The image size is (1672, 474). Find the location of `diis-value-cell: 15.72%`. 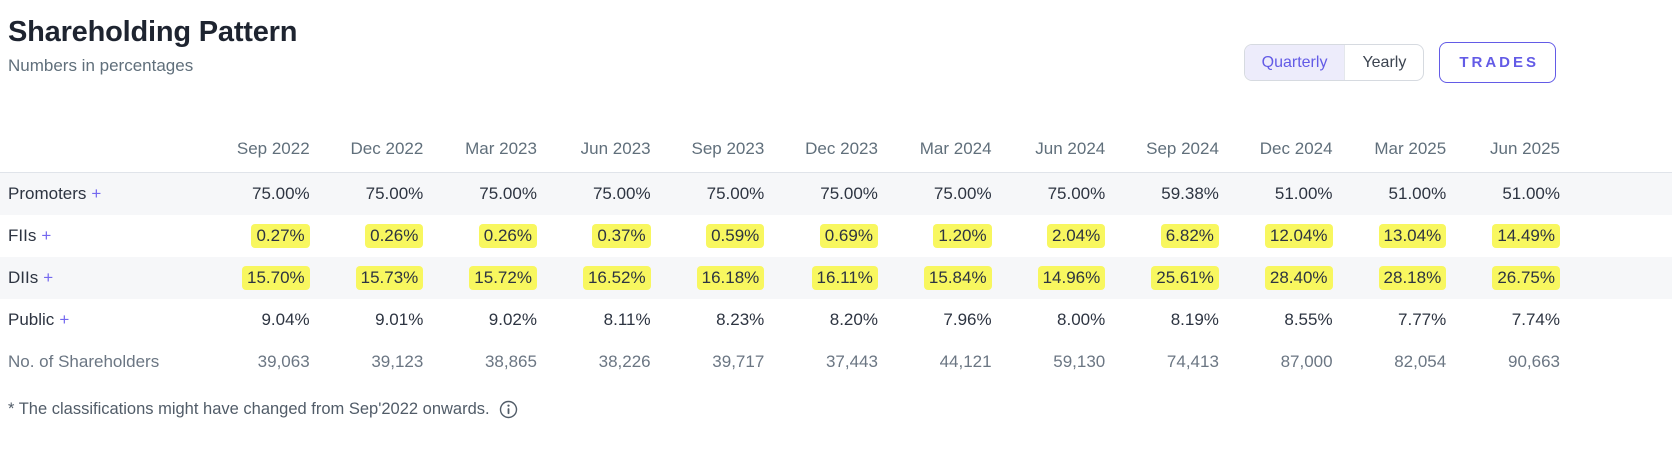

diis-value-cell: 15.72% is located at coordinates (480, 278).